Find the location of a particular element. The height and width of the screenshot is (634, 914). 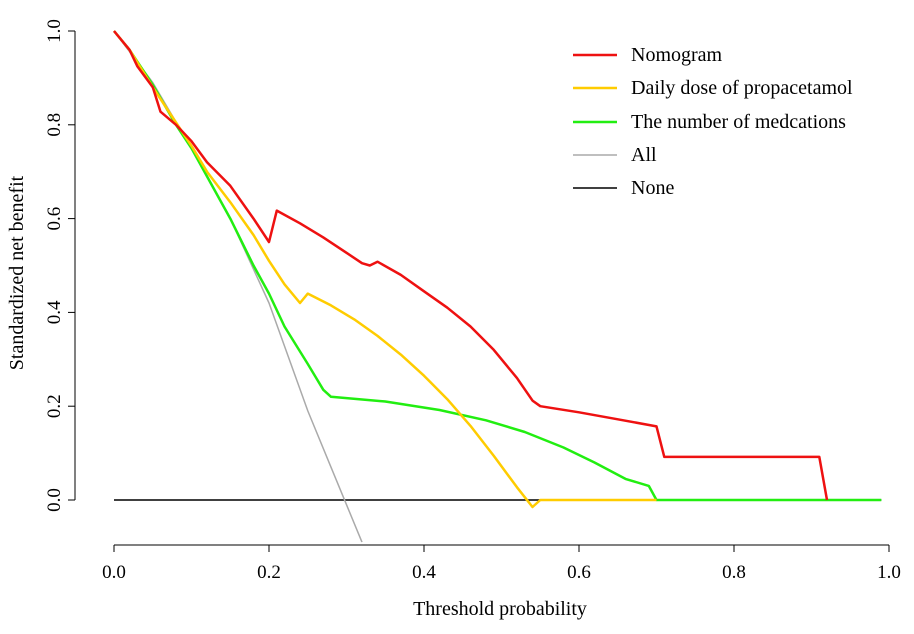

legend-label-all: All is located at coordinates (644, 155).